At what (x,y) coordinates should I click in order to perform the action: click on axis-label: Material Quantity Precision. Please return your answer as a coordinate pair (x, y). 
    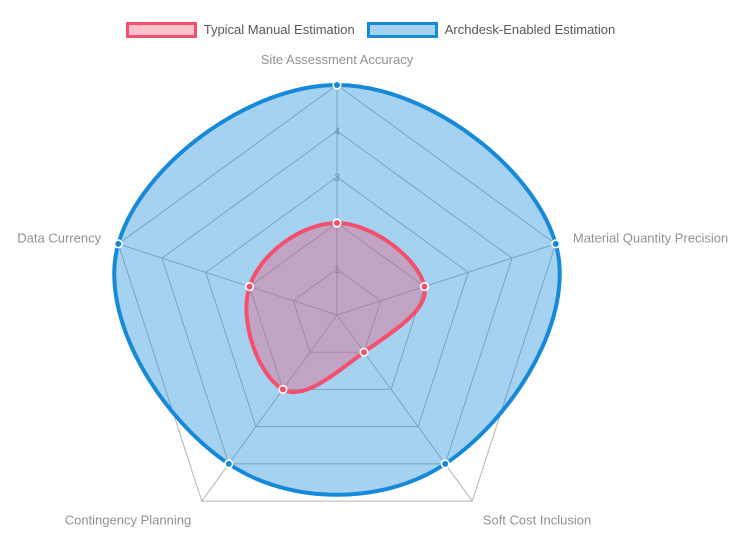
    Looking at the image, I should click on (650, 237).